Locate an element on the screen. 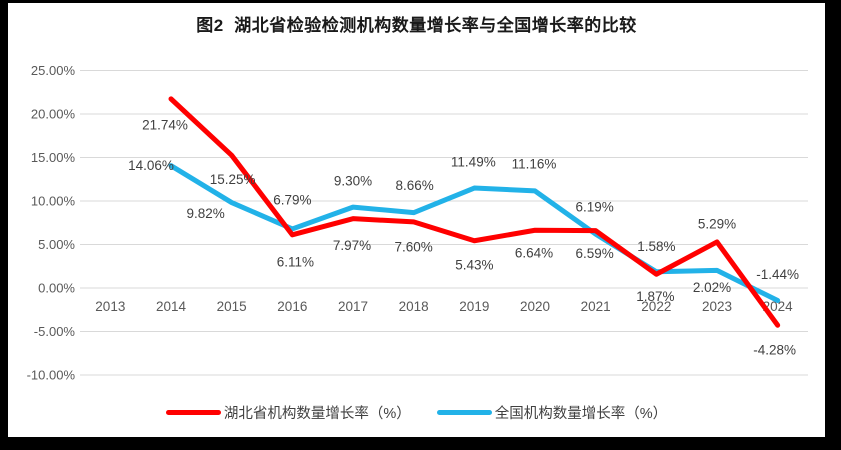 This screenshot has width=841, height=450. x-tick-label: 2023 is located at coordinates (717, 306).